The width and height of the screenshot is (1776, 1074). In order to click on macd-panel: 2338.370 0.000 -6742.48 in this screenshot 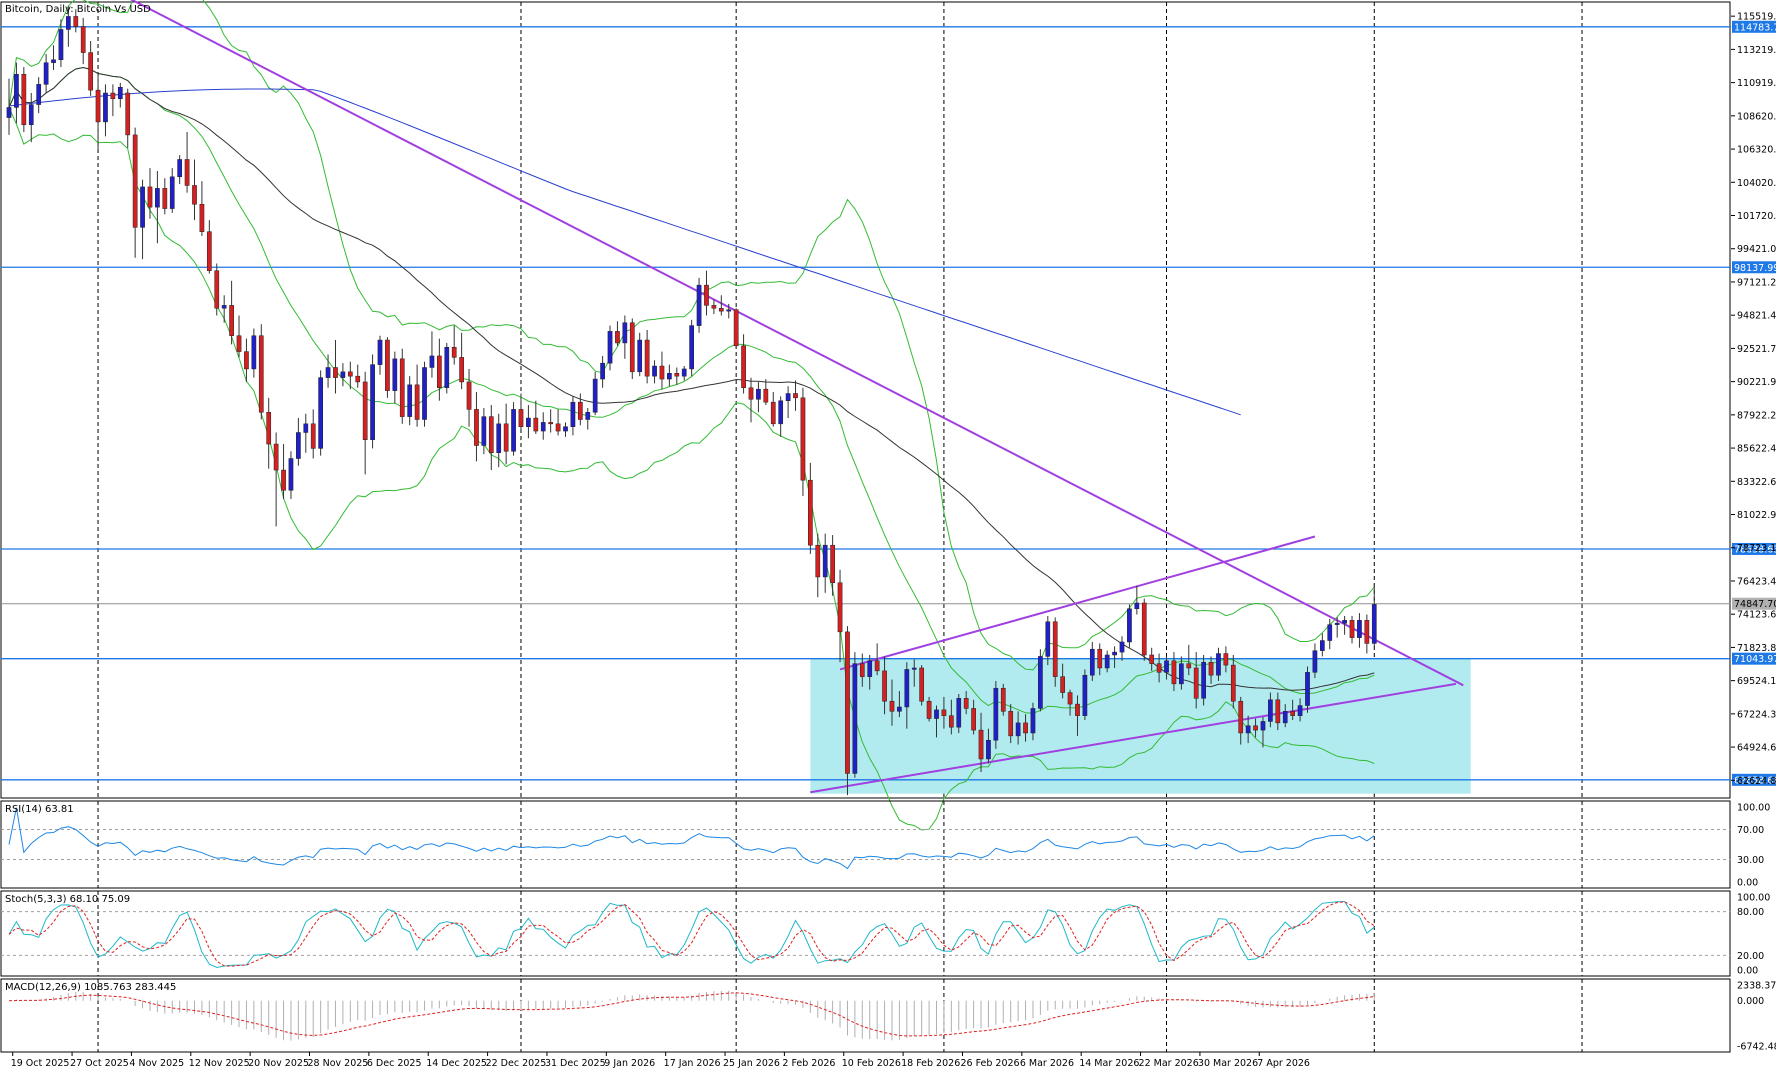, I will do `click(888, 1015)`.